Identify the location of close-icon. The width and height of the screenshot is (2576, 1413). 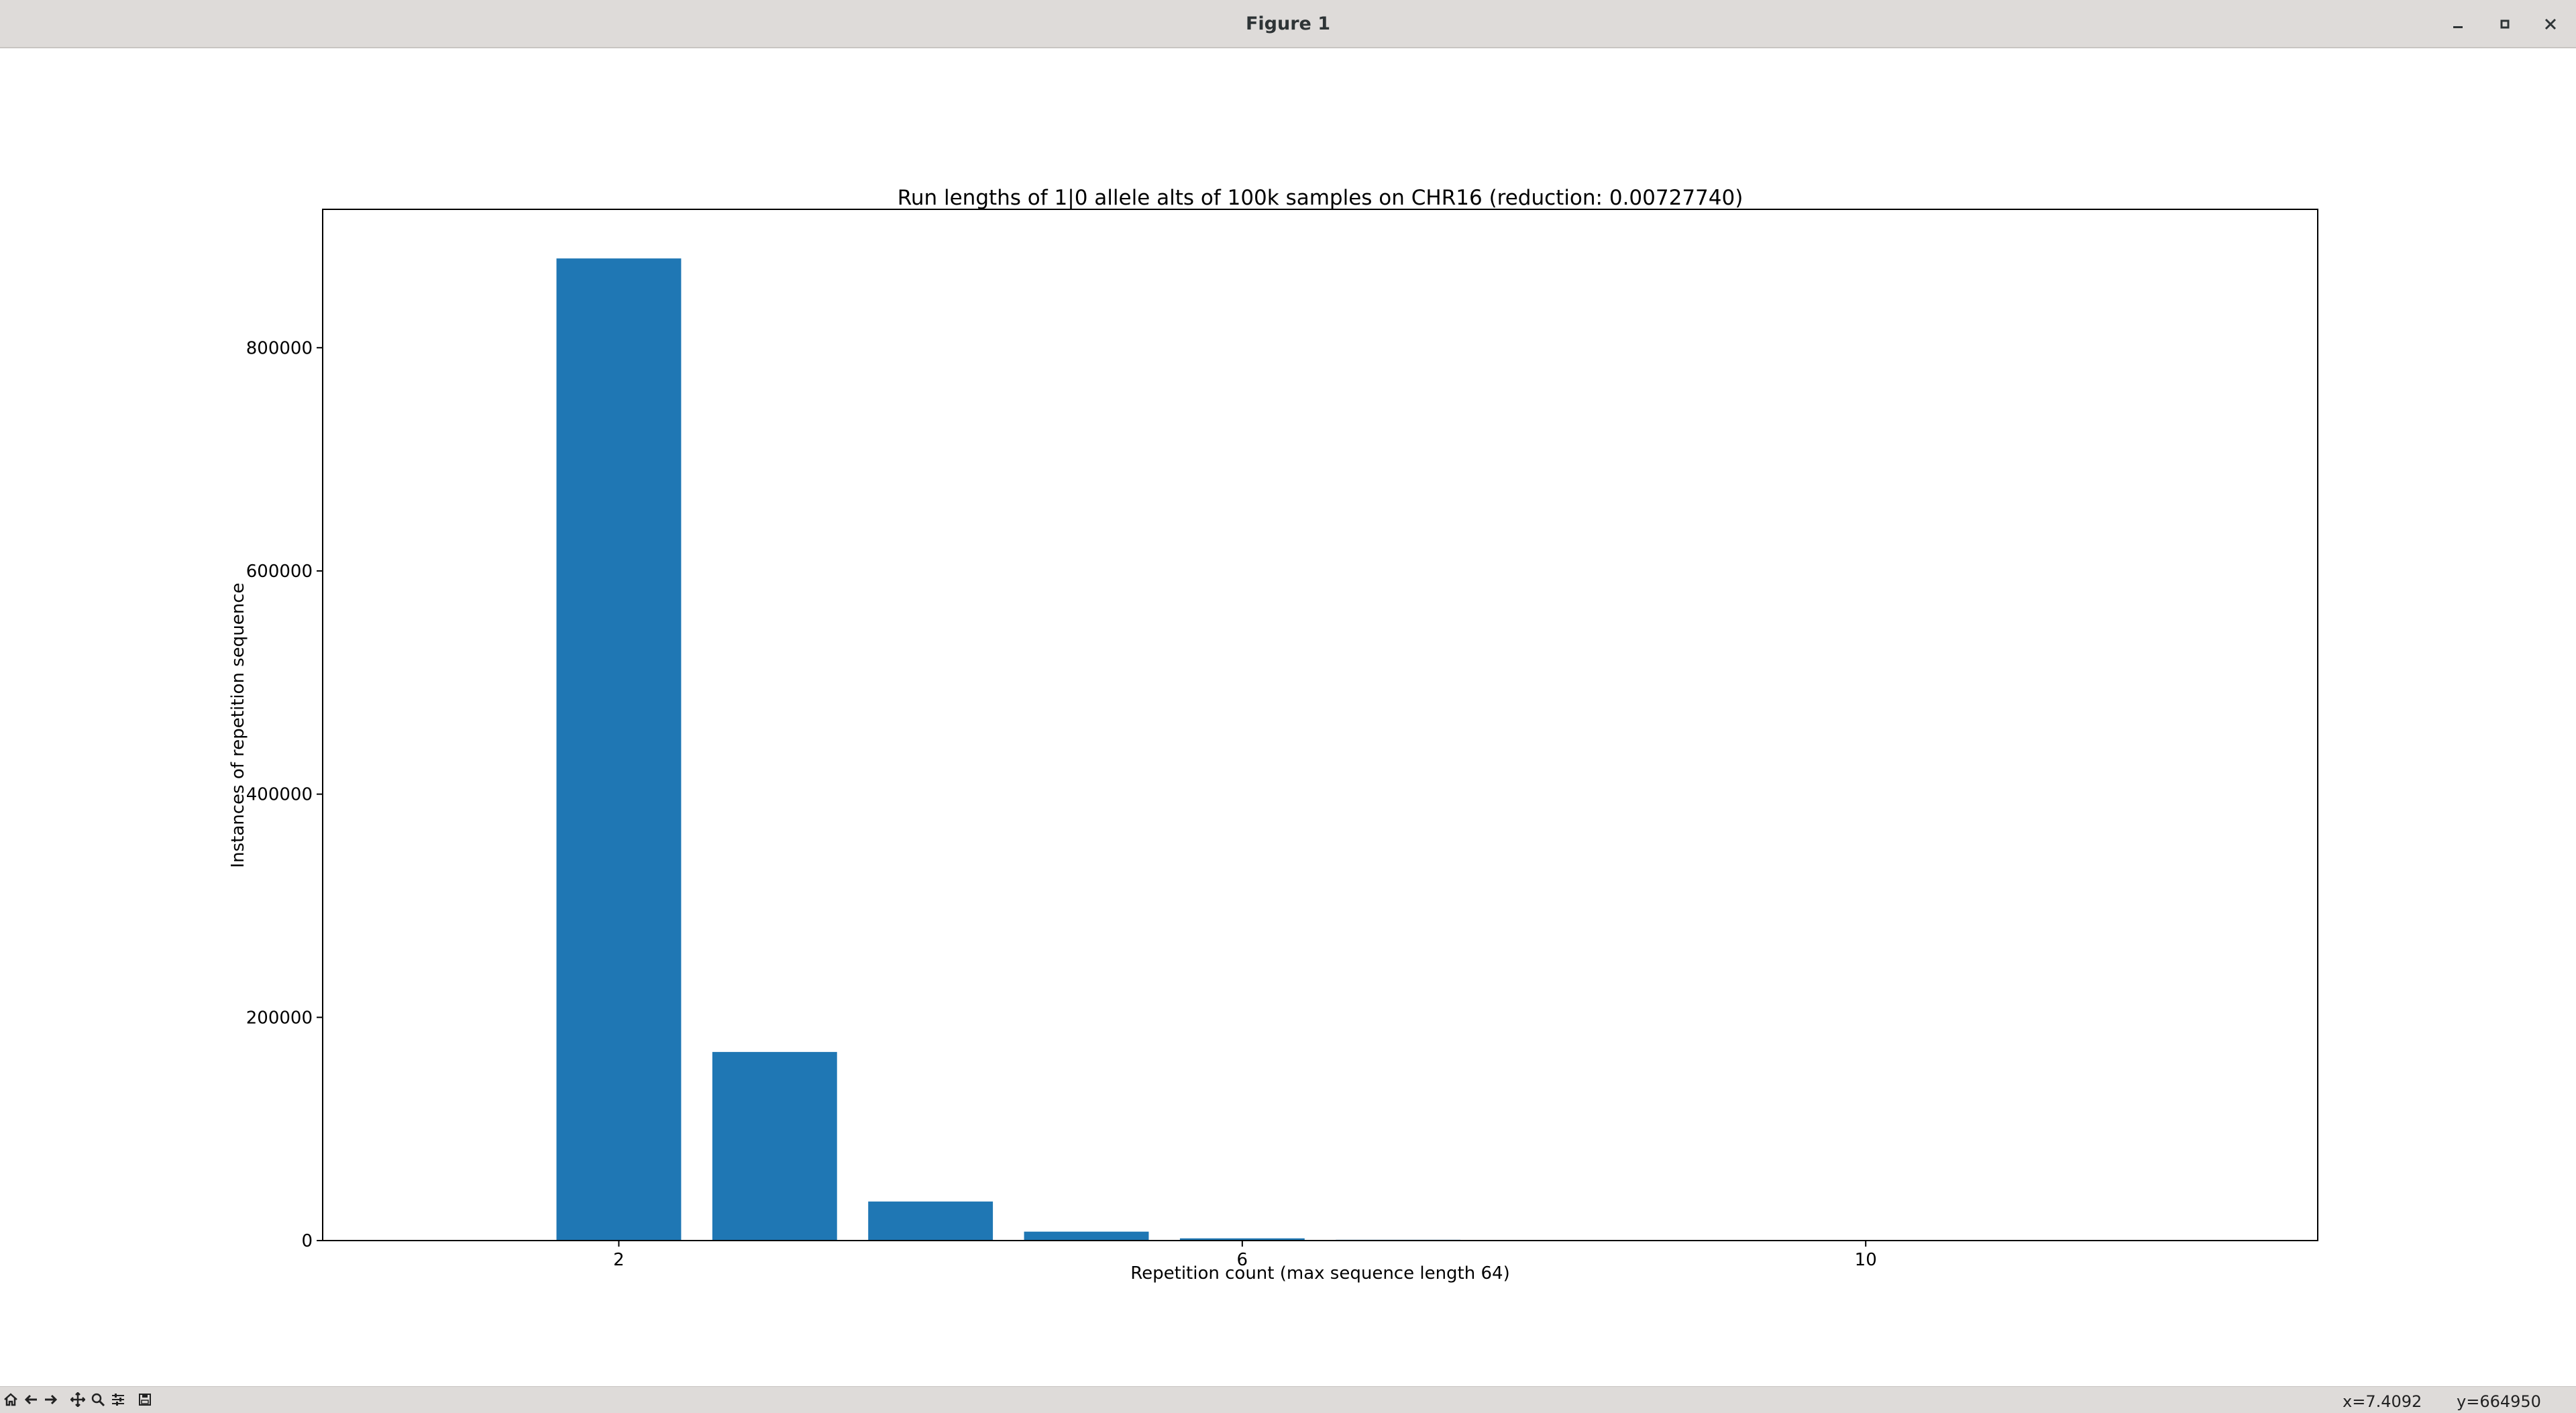
(2550, 24).